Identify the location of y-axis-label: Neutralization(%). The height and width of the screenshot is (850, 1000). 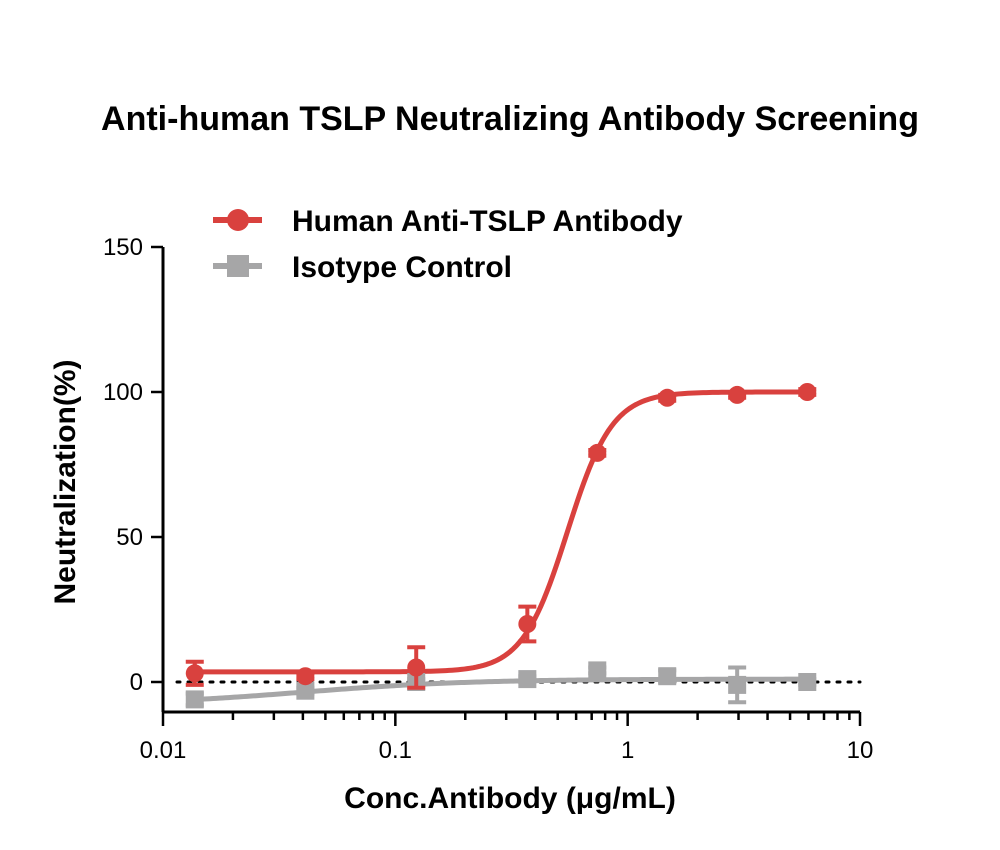
(65, 481).